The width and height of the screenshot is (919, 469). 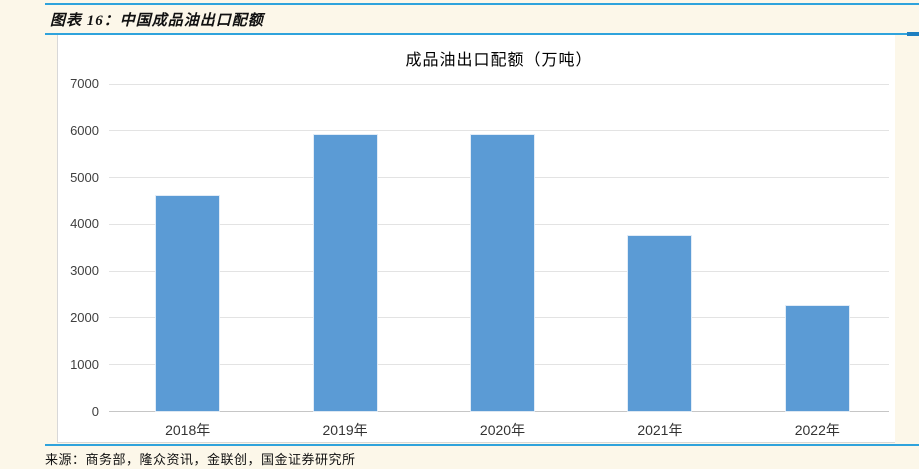 What do you see at coordinates (84, 177) in the screenshot?
I see `y-axis-tick-5000: 5000` at bounding box center [84, 177].